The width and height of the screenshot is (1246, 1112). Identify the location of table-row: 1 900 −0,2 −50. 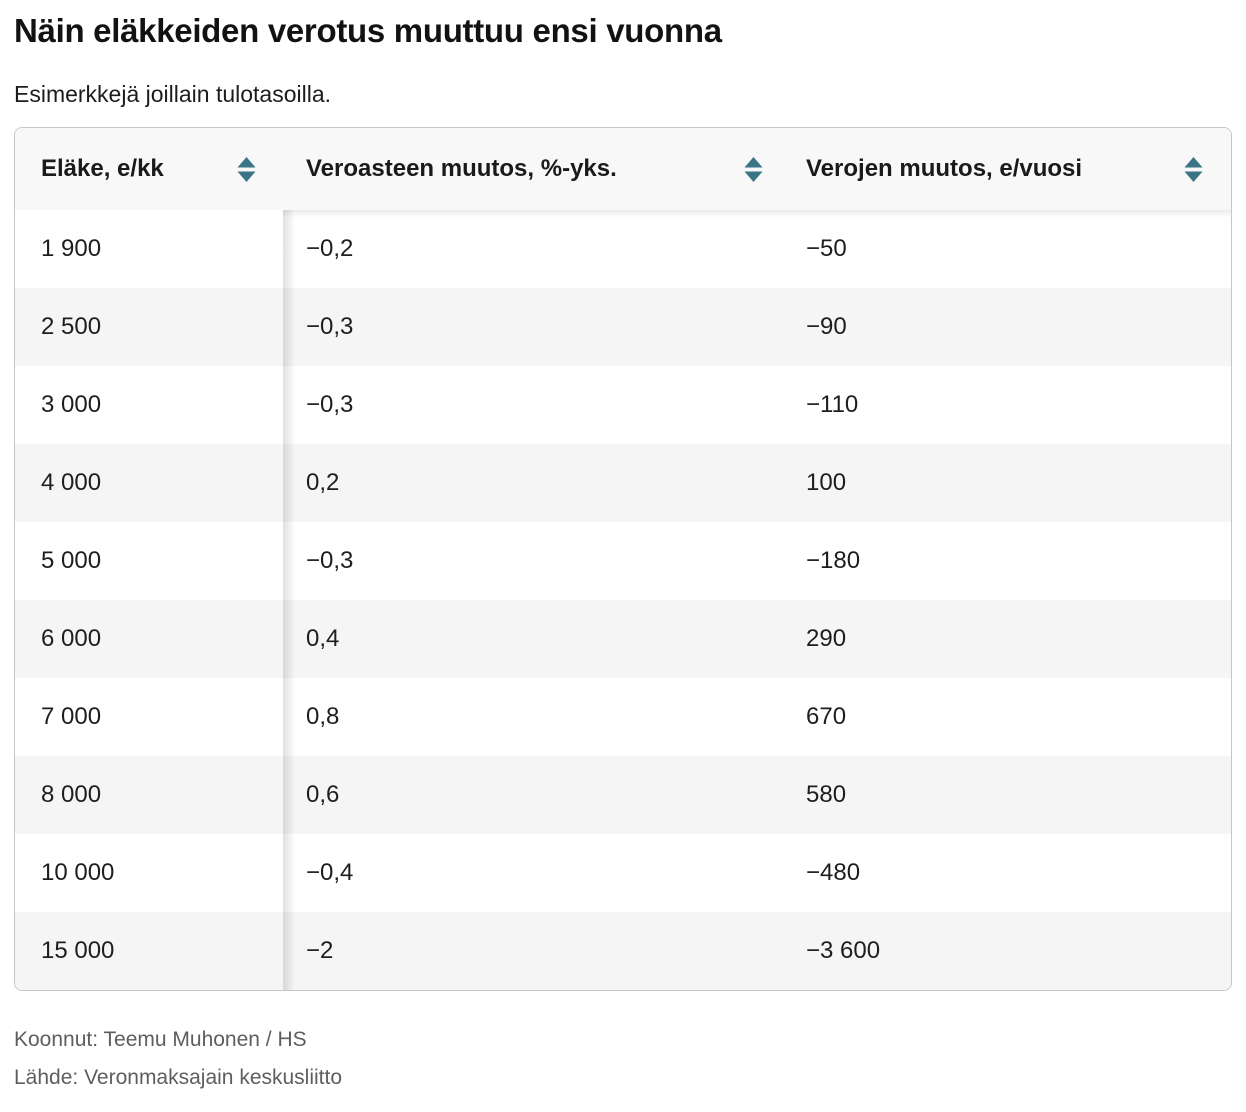
(623, 249).